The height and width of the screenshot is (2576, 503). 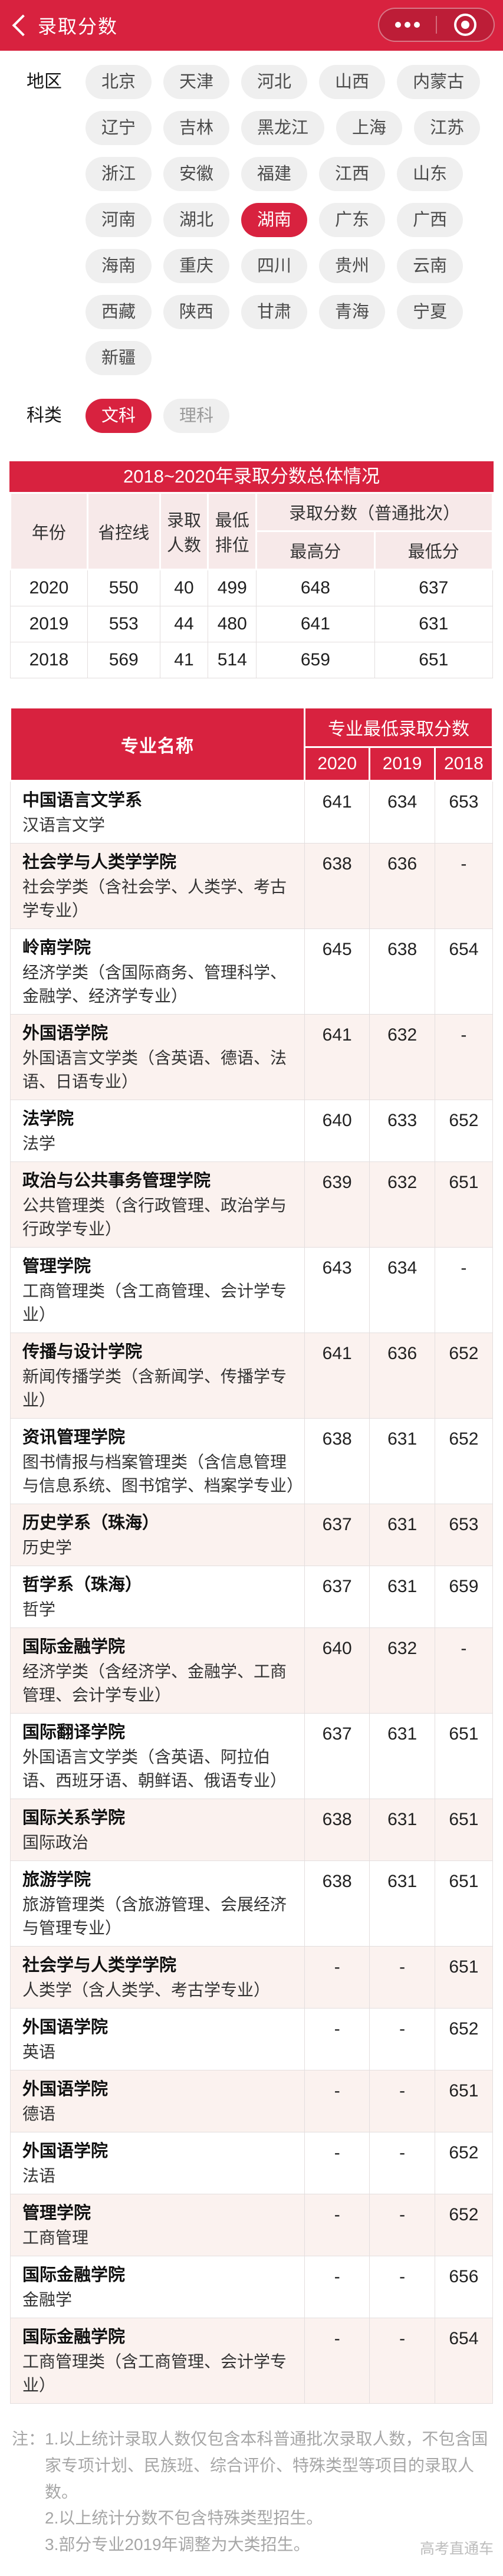 I want to click on major-row: 国际金融学院 经济学类（含经济学、金融学、工商管理、会计学专业） 640 632-, so click(x=252, y=1670).